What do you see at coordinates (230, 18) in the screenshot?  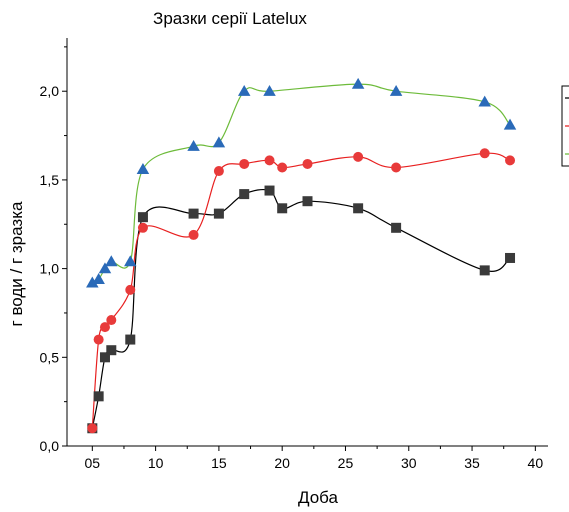 I see `chart-title: Зразки серії Latelux` at bounding box center [230, 18].